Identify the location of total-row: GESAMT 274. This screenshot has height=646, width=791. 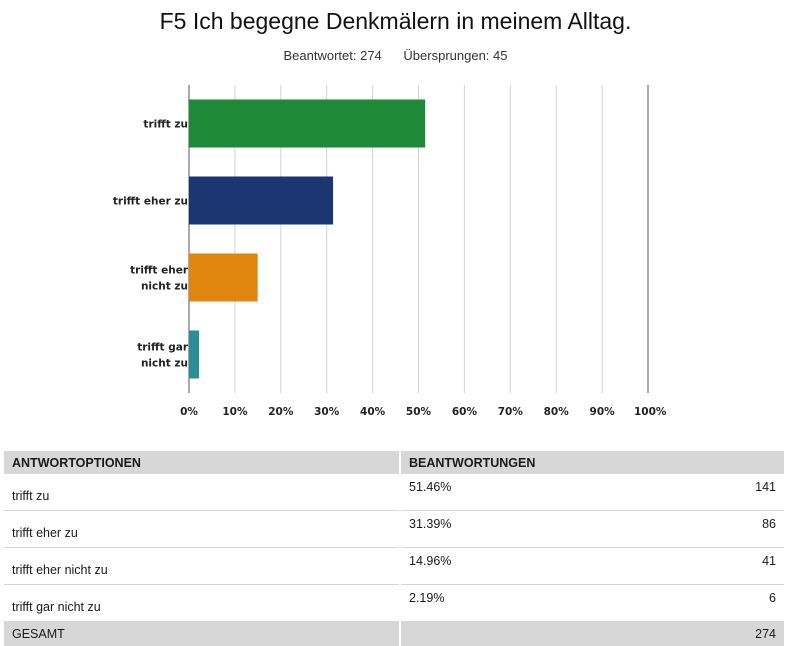
(394, 634).